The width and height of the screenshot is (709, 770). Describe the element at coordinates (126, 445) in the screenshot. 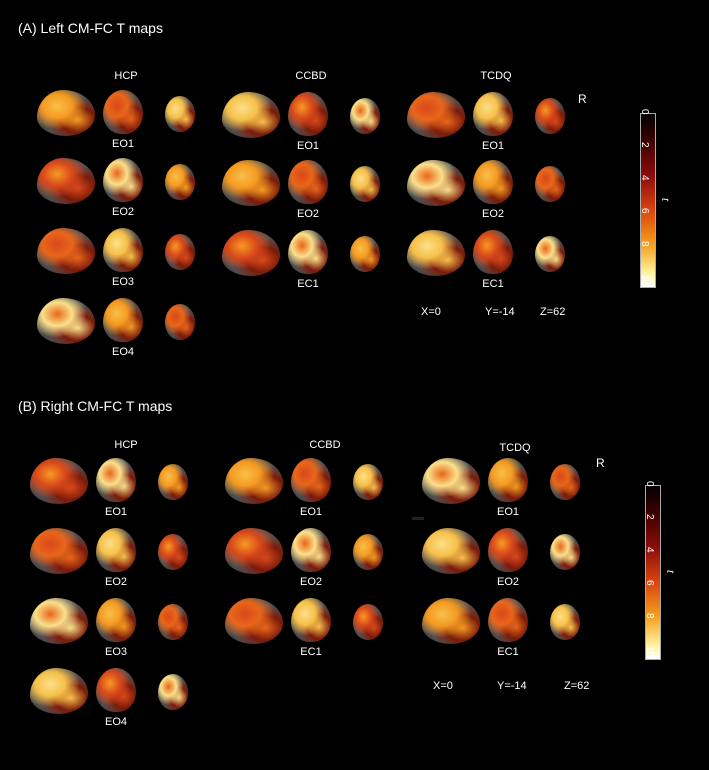

I see `panel-b-group-hcp: HCP` at that location.